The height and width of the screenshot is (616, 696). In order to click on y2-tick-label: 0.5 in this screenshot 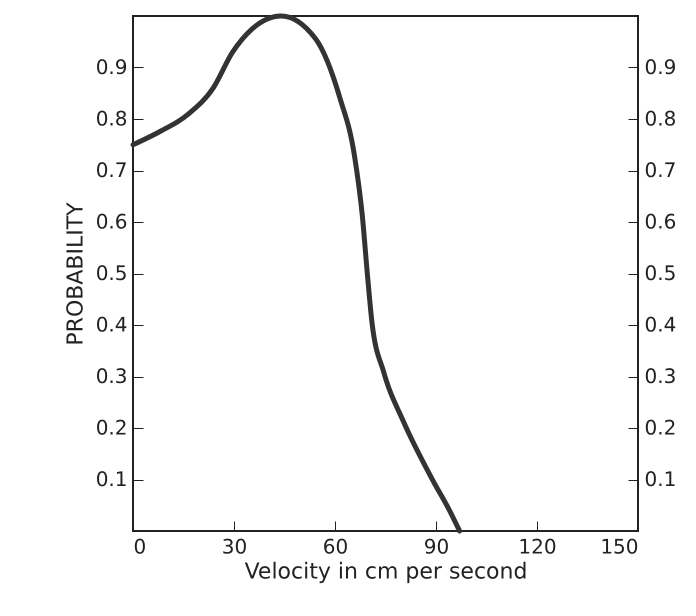, I will do `click(660, 273)`.